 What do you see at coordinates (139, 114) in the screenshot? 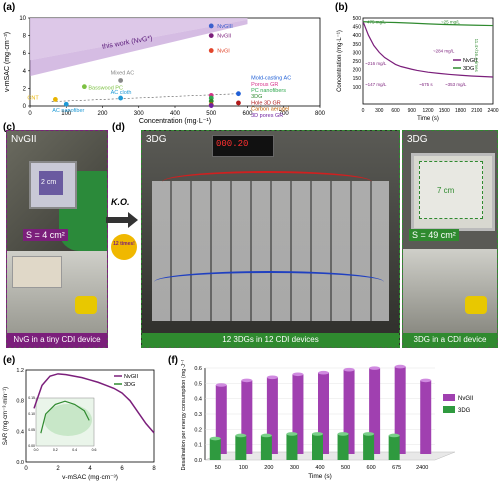
I see `chart-a-xtick-label: 300` at bounding box center [139, 114].